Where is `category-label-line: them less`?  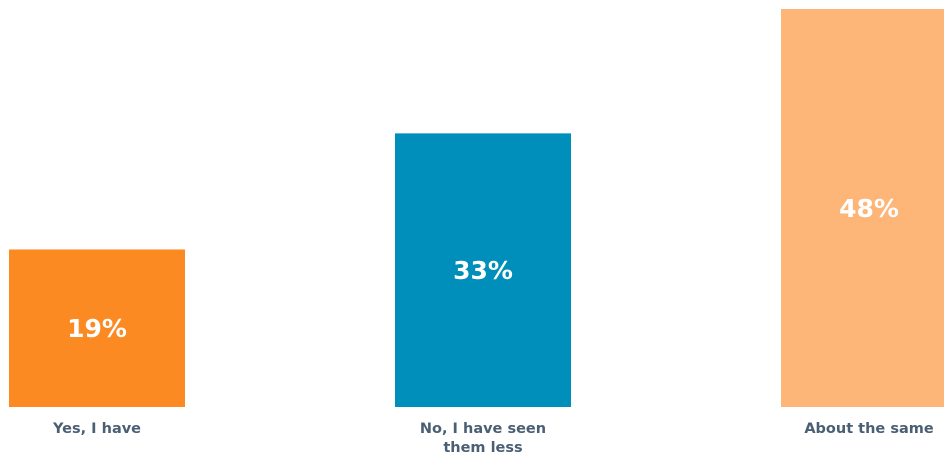
category-label-line: them less is located at coordinates (482, 448).